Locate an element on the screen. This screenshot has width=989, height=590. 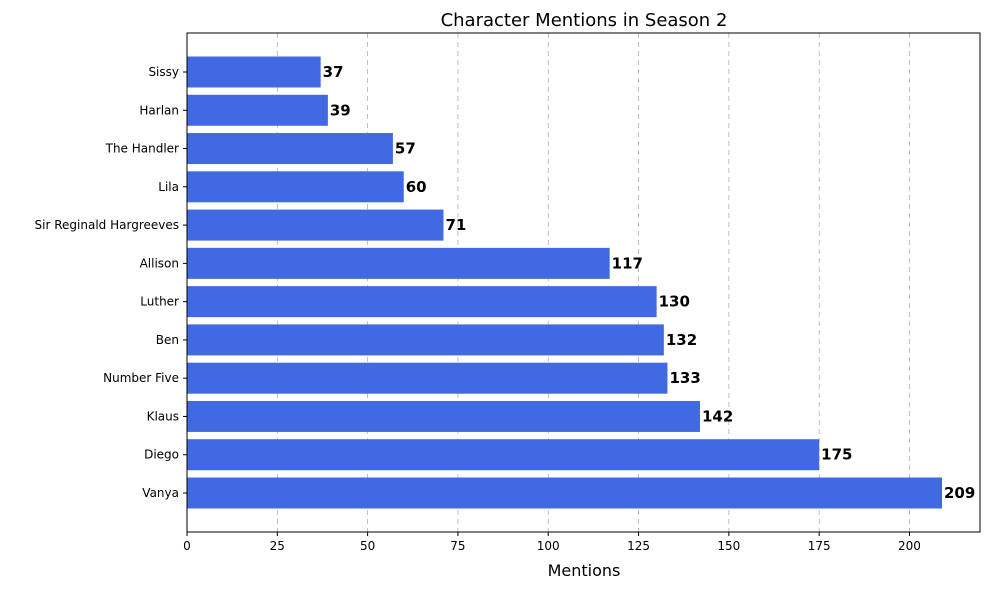
y-tick-label: The Handler is located at coordinates (142, 149).